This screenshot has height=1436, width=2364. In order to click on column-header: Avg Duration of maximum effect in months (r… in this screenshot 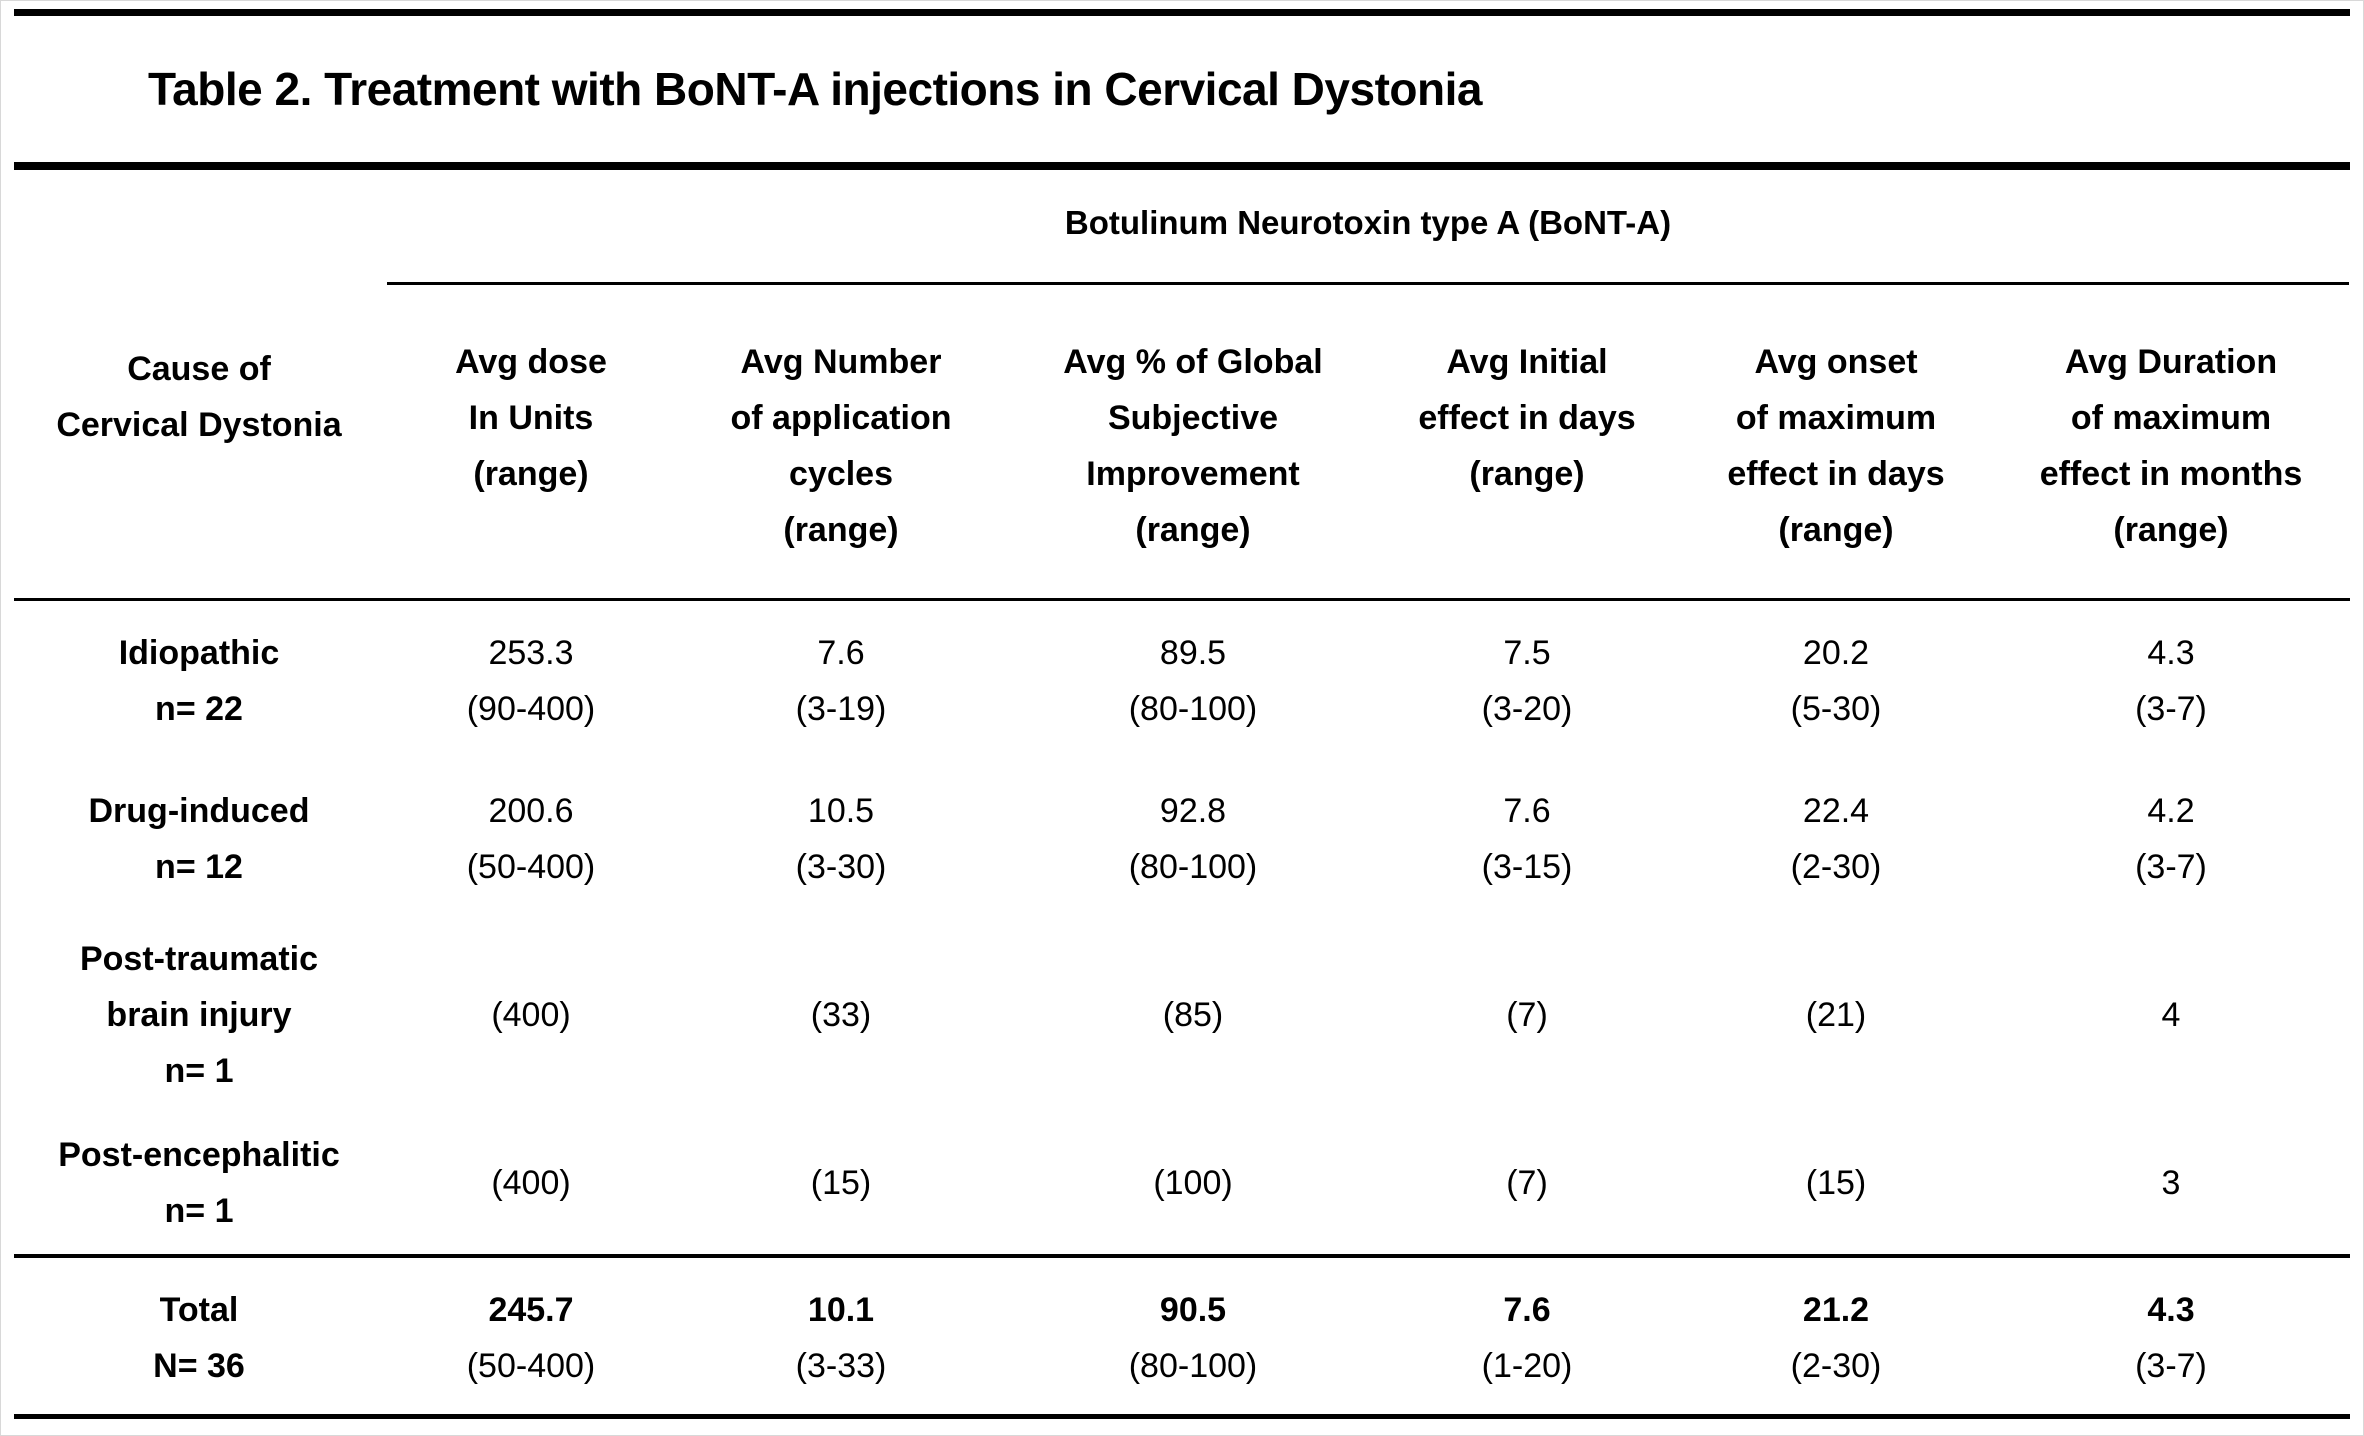, I will do `click(2171, 446)`.